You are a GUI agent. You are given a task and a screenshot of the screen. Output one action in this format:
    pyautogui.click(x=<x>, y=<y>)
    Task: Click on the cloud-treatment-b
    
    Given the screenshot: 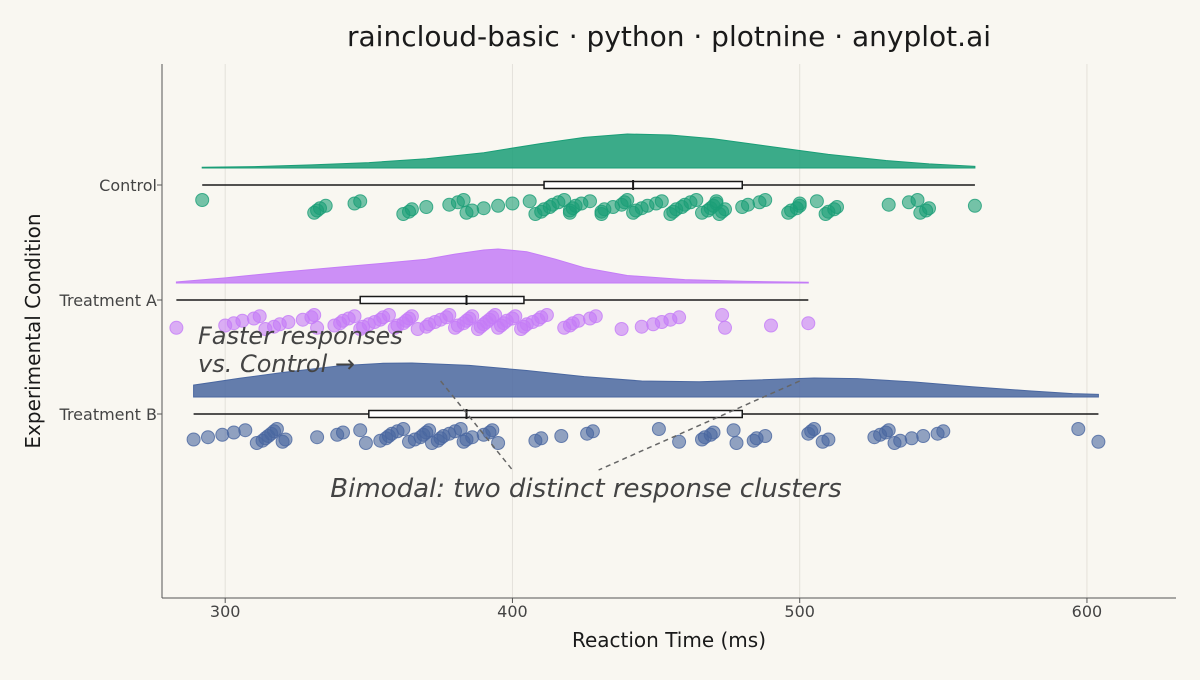 What is the action you would take?
    pyautogui.click(x=646, y=380)
    